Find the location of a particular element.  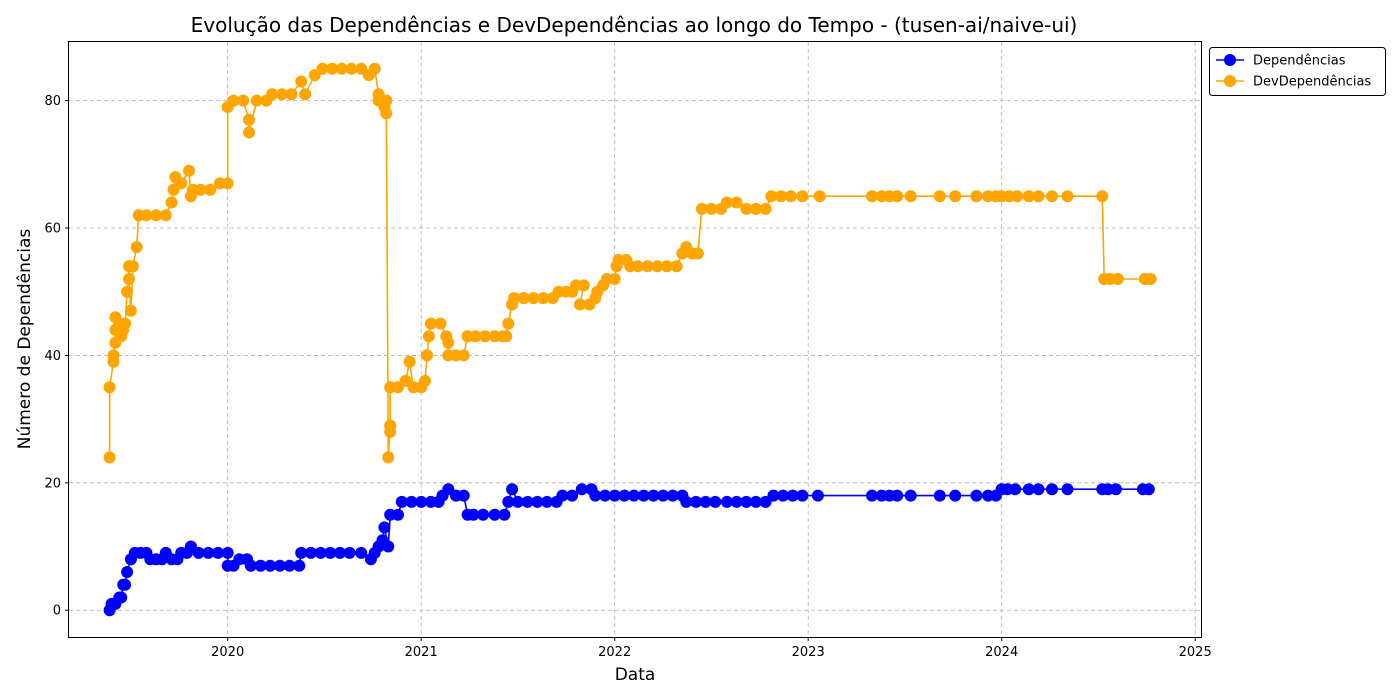

x-axis-label: Data is located at coordinates (635, 675).